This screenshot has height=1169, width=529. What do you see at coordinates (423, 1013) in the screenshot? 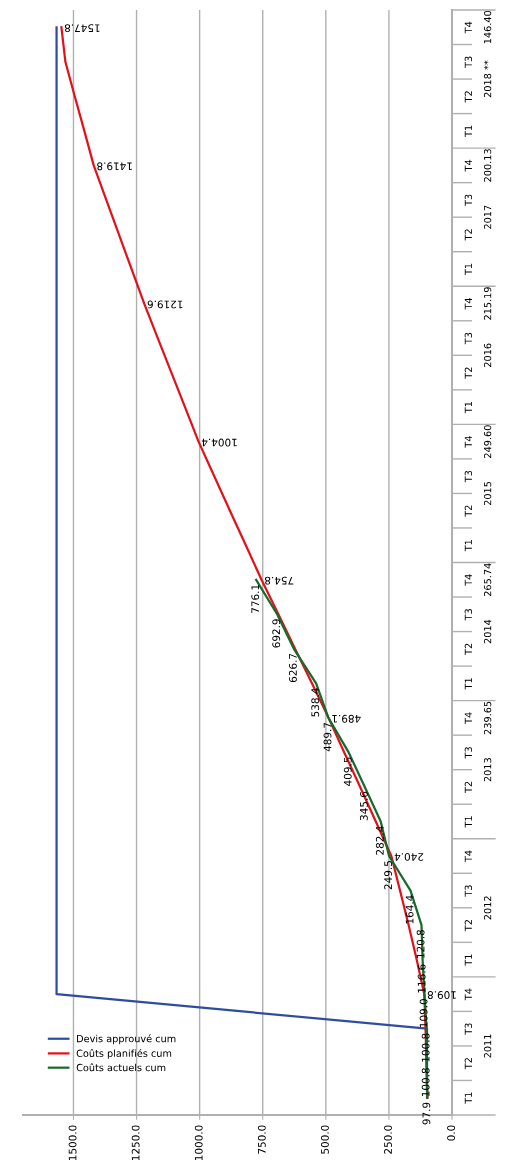
I see `data-label: 109.0` at bounding box center [423, 1013].